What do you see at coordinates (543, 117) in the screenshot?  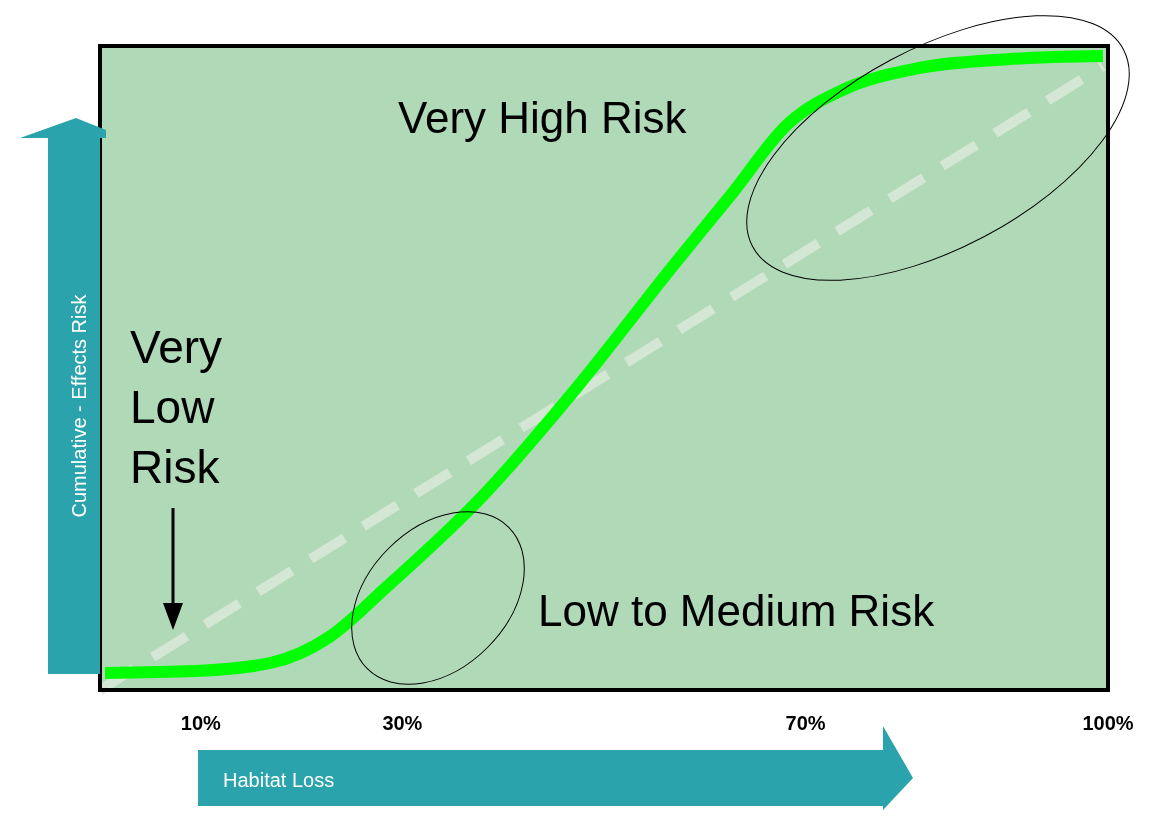 I see `annotation: Very High Risk` at bounding box center [543, 117].